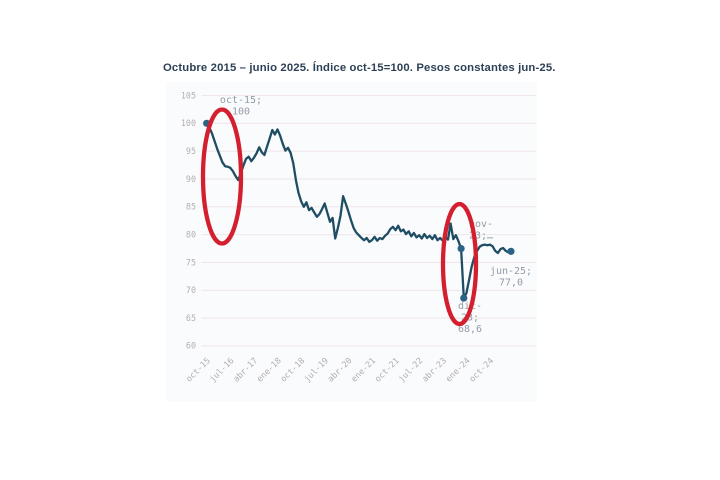  Describe the element at coordinates (457, 369) in the screenshot. I see `x-axis-label: ene-24` at that location.